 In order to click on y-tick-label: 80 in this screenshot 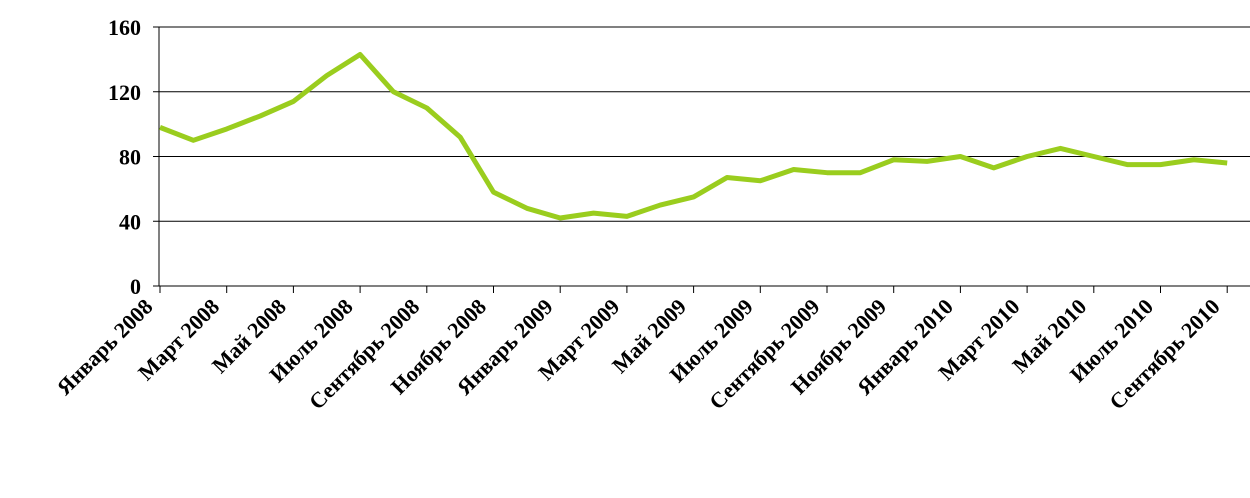, I will do `click(130, 157)`.